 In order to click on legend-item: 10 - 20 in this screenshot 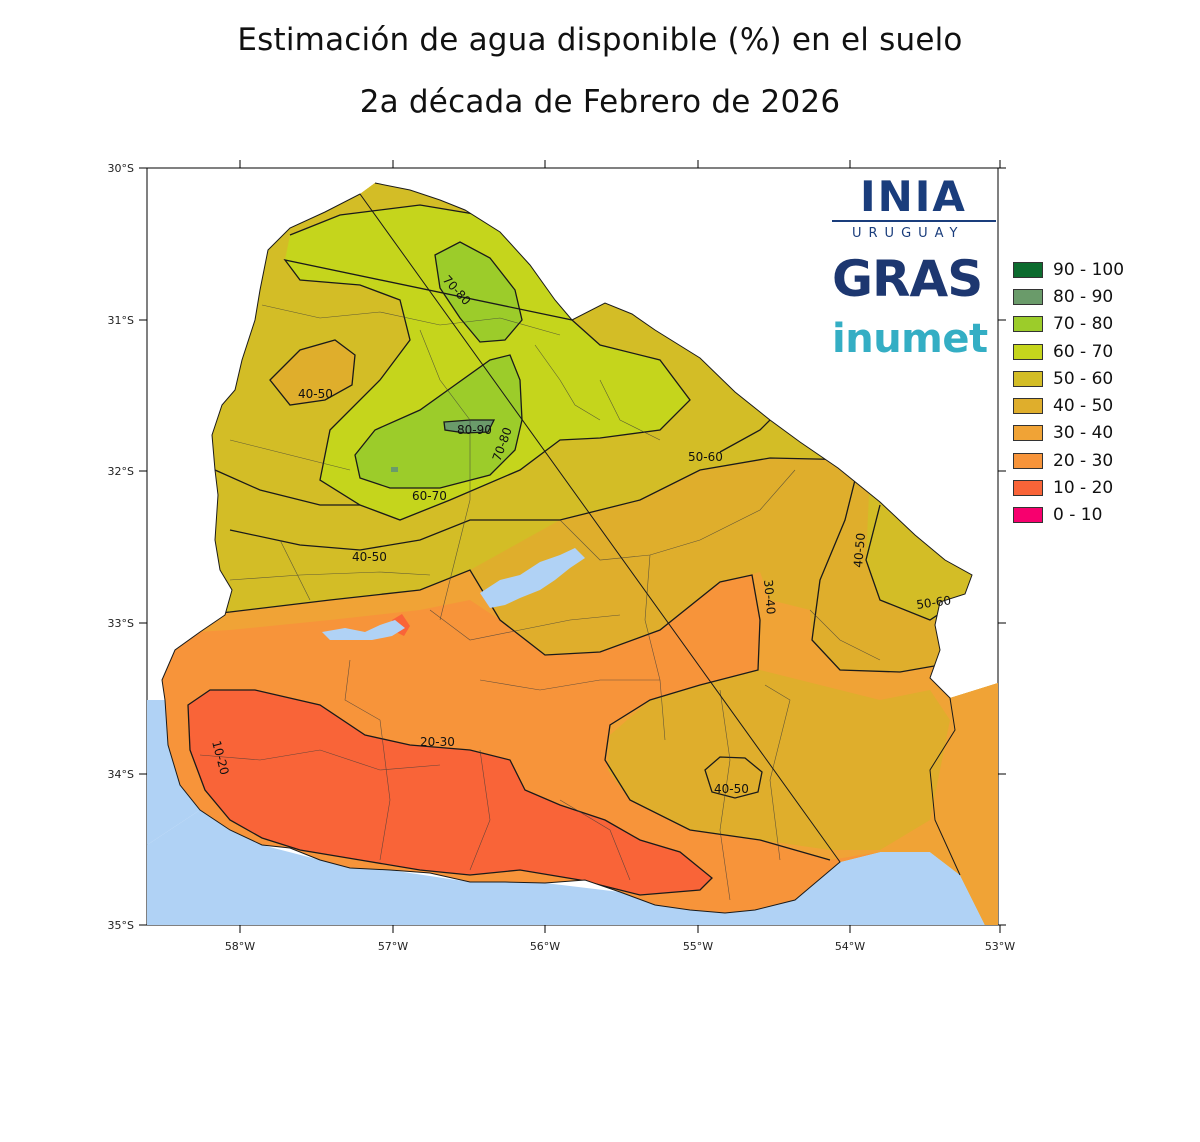, I will do `click(1068, 487)`.